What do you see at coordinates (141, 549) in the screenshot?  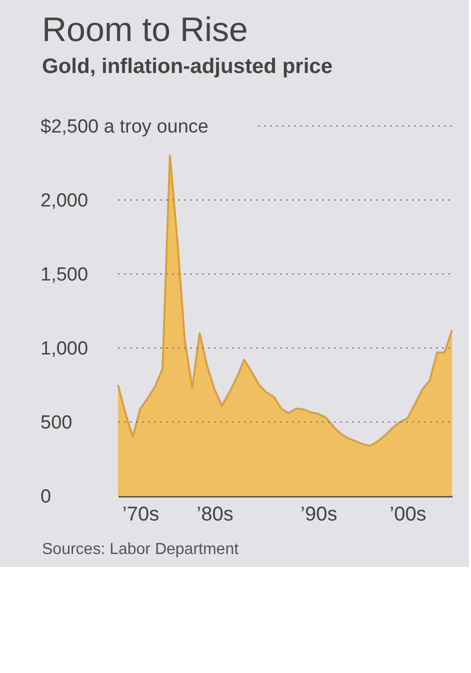 I see `source-note: Sources: Labor Department` at bounding box center [141, 549].